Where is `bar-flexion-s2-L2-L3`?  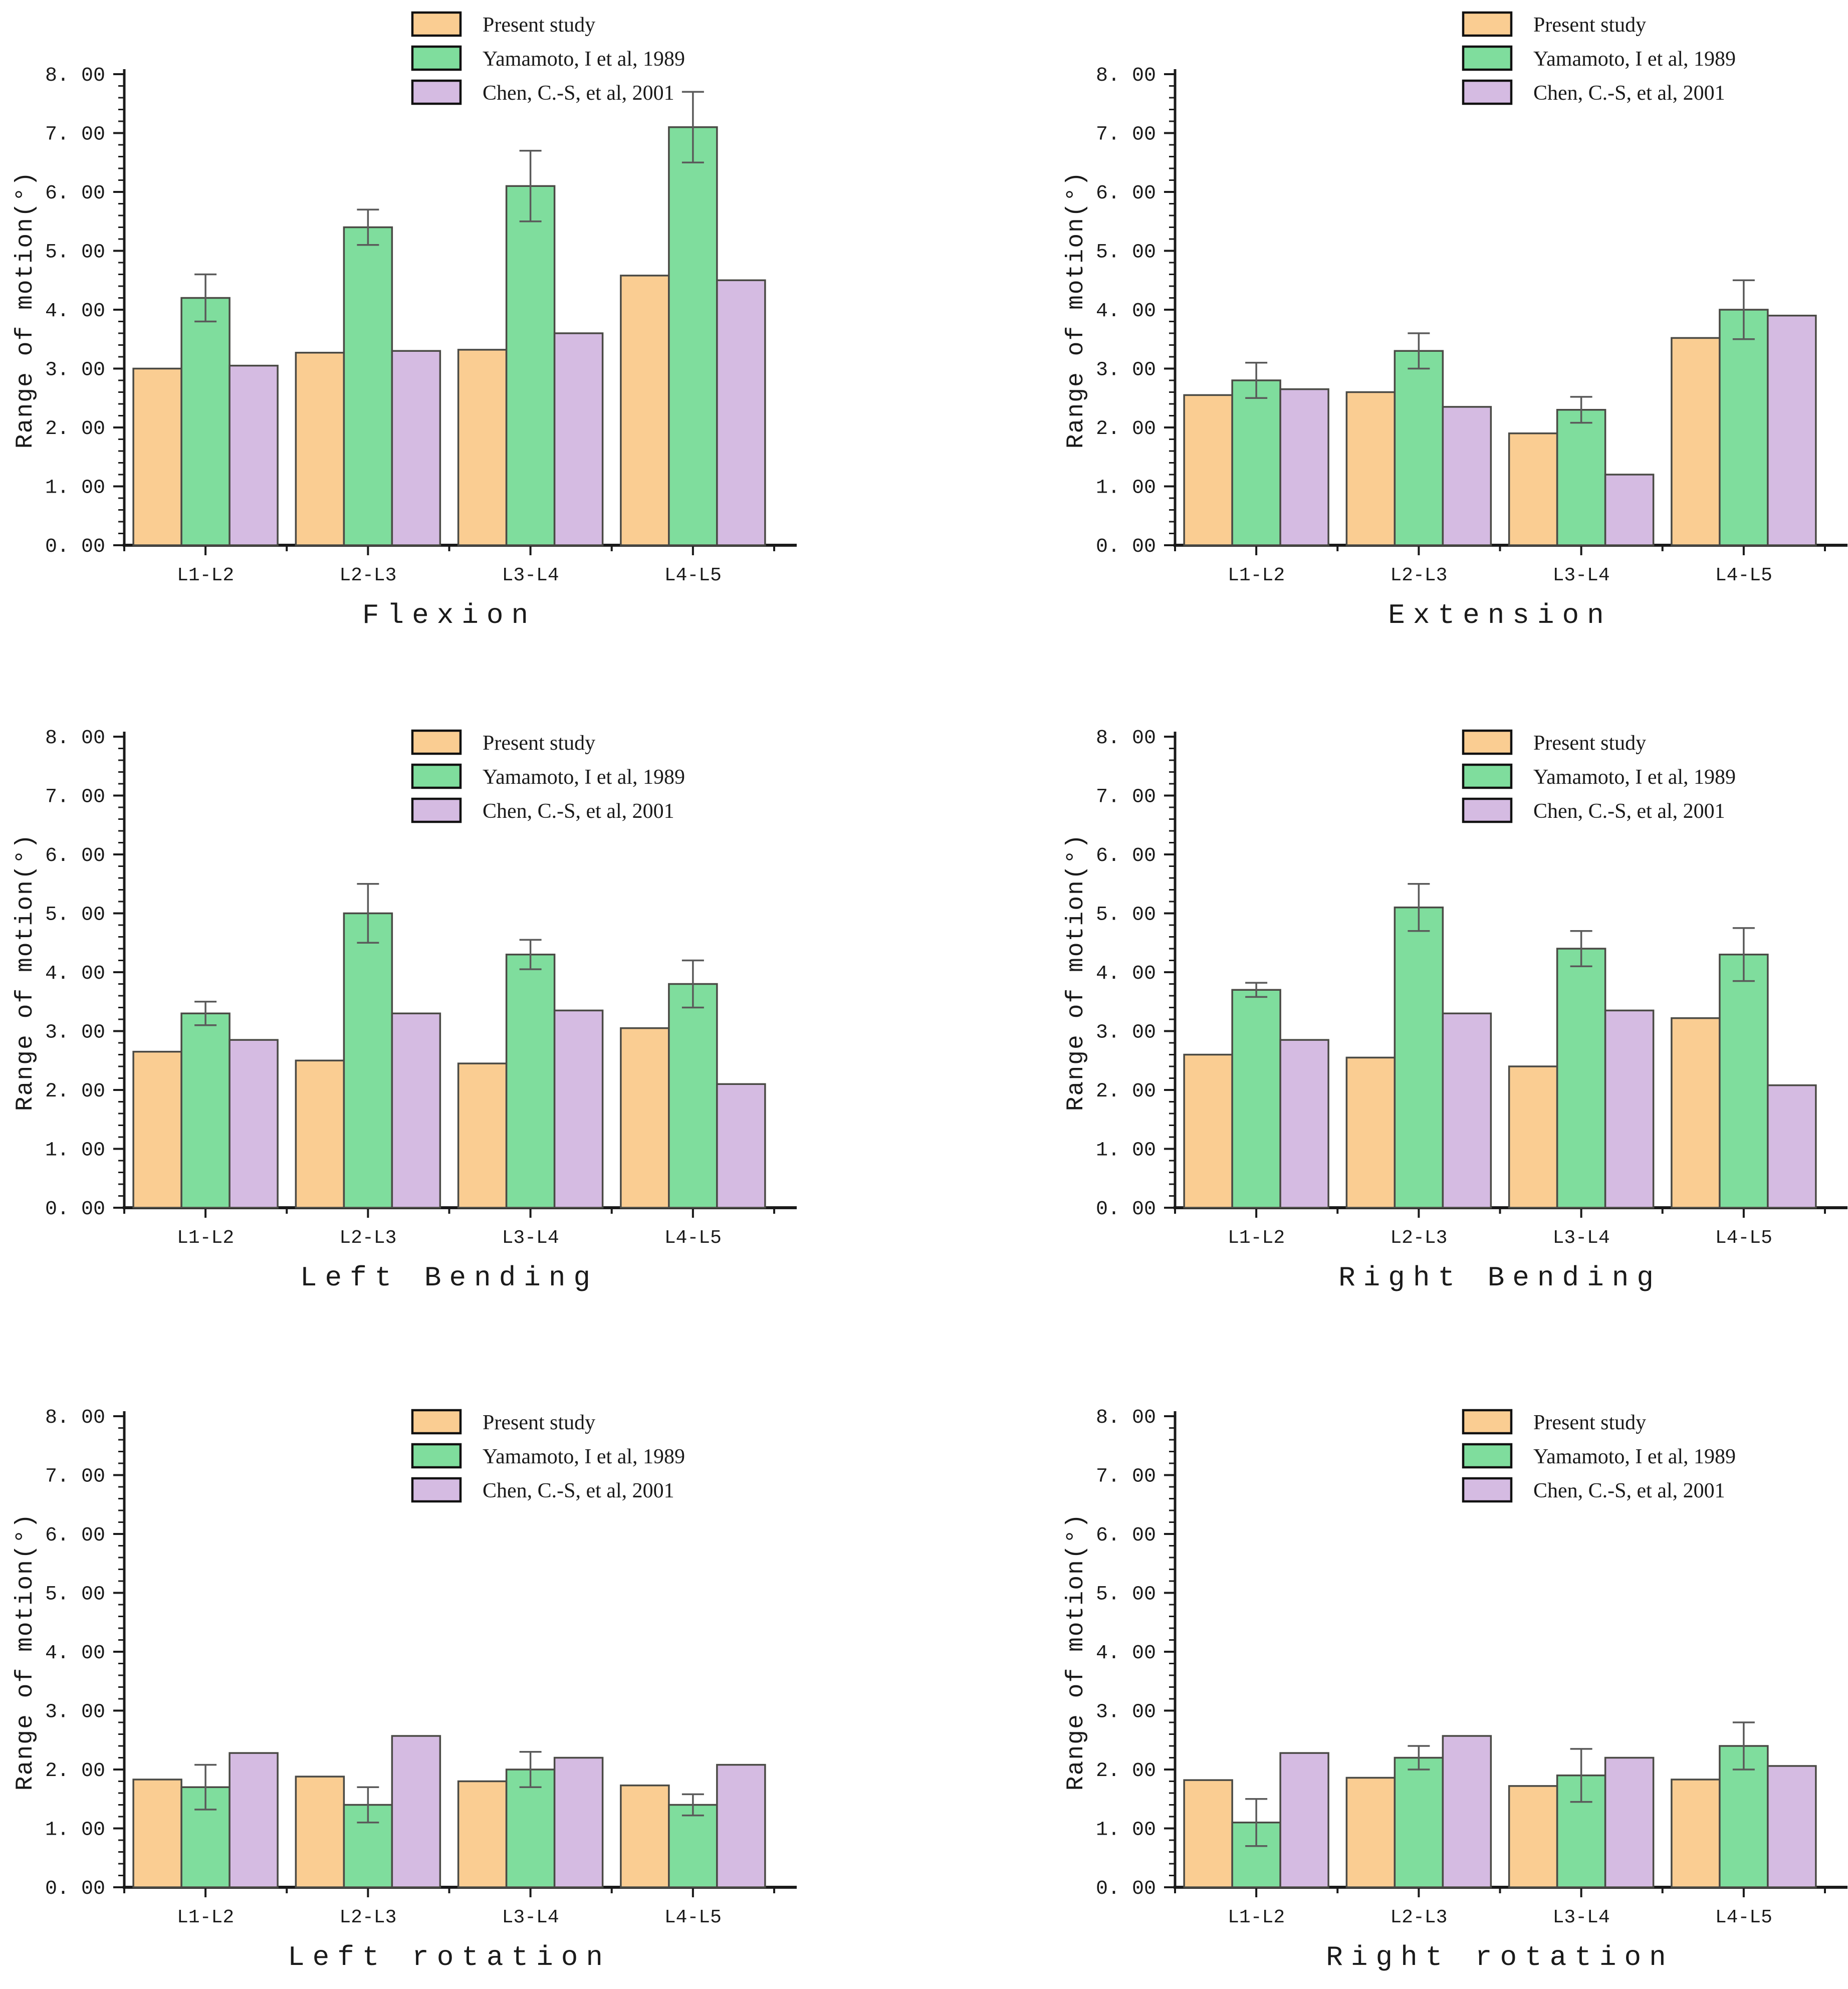 bar-flexion-s2-L2-L3 is located at coordinates (416, 448).